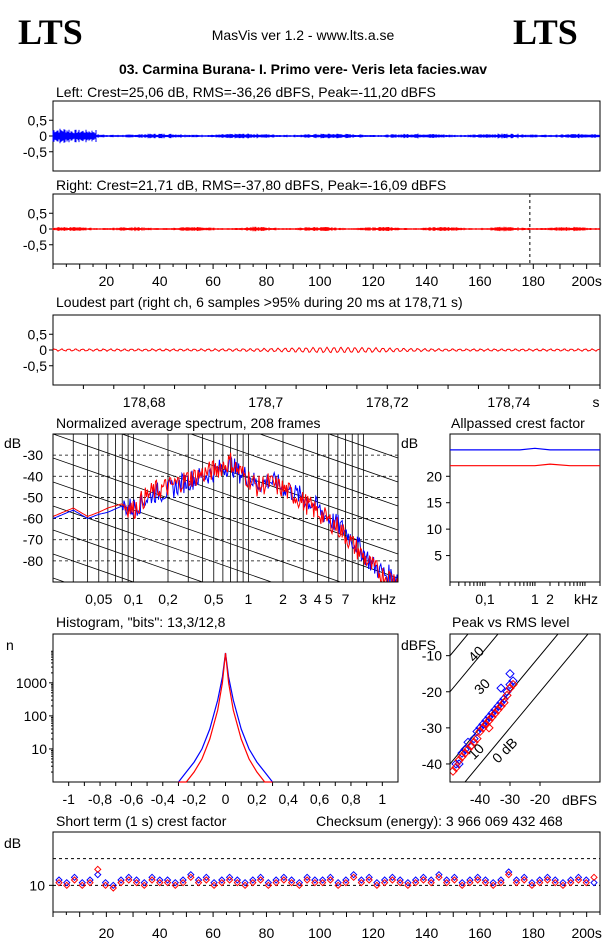 This screenshot has height=946, width=606. What do you see at coordinates (482, 686) in the screenshot?
I see `diagonal-label: 30` at bounding box center [482, 686].